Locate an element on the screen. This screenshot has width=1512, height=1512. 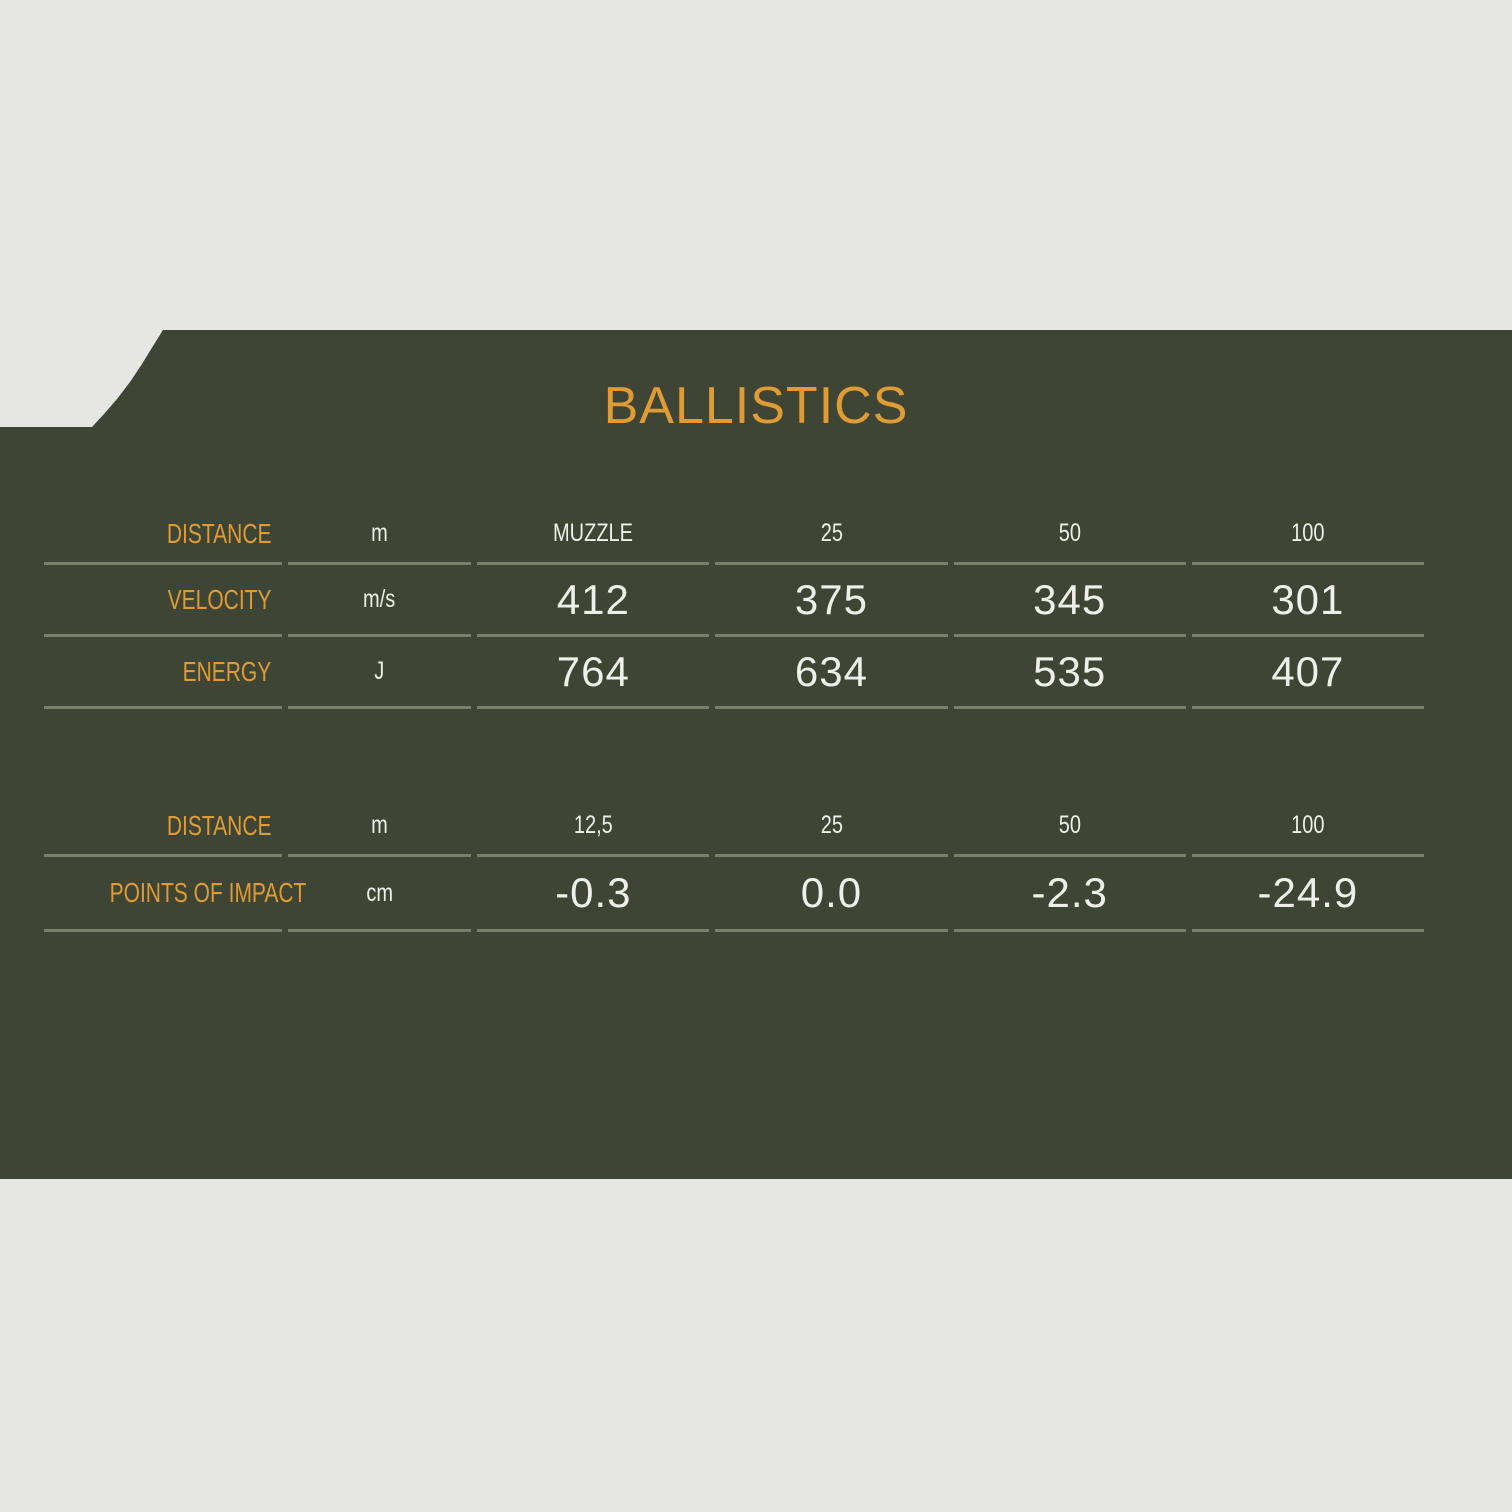
table-row: VELOCITY m/s 412 375 345 301 is located at coordinates (734, 601).